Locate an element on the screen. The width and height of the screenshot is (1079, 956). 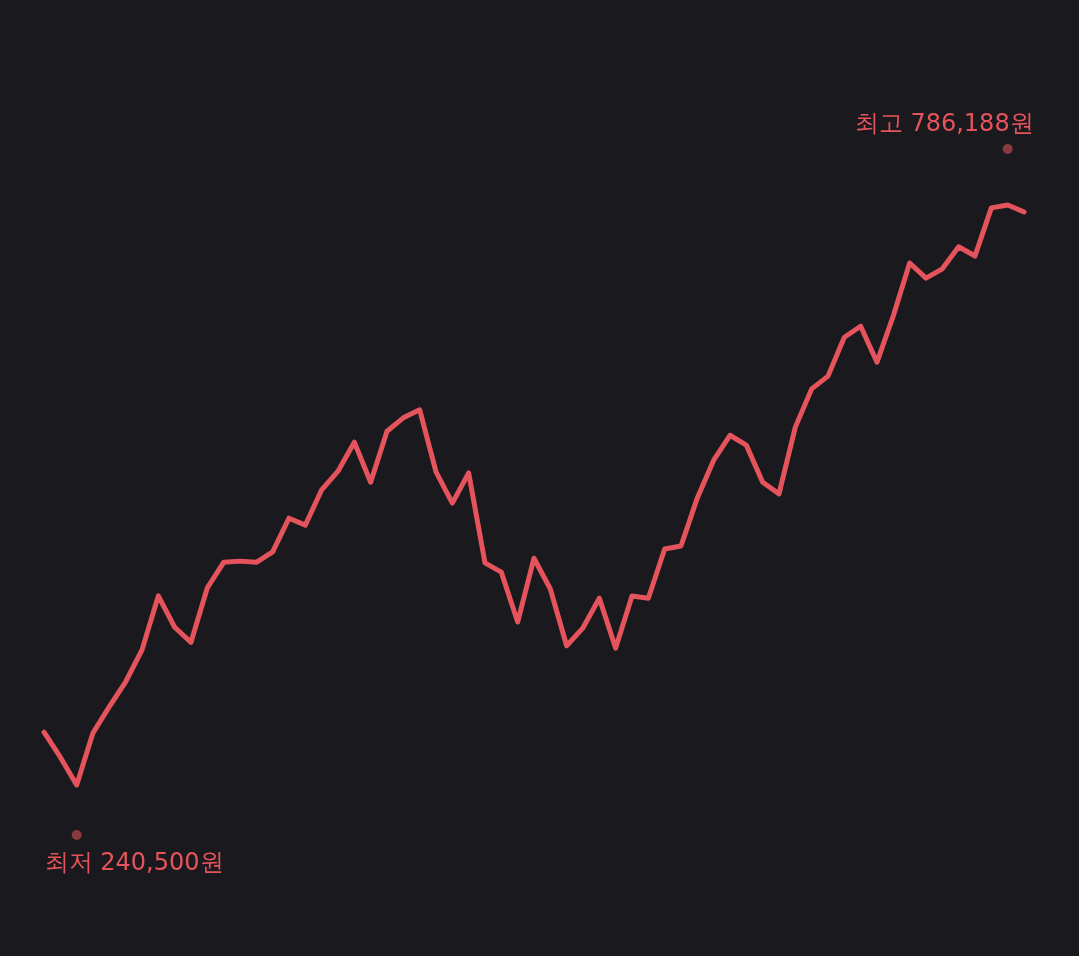
text: 최고 786,188원 is located at coordinates (944, 123).